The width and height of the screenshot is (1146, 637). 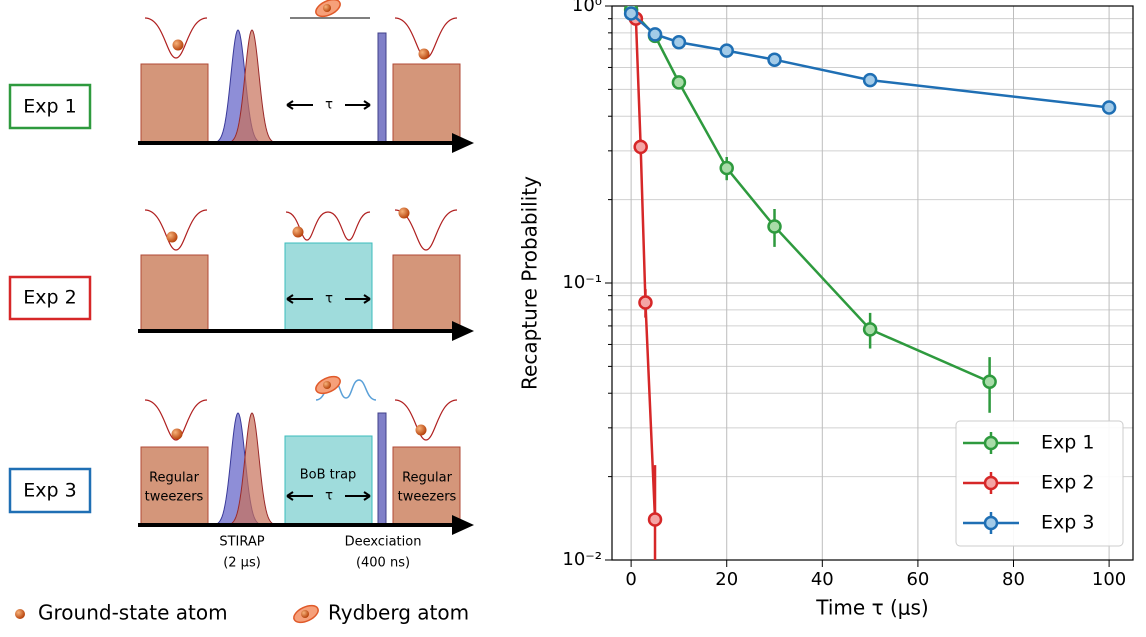 I want to click on y-tick-label: 10⁰, so click(x=587, y=8).